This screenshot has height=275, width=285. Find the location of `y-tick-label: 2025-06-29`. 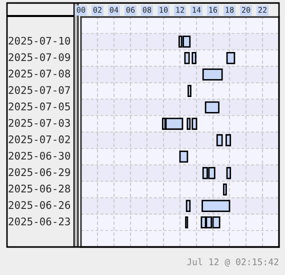

y-tick-label: 2025-06-29 is located at coordinates (39, 172).